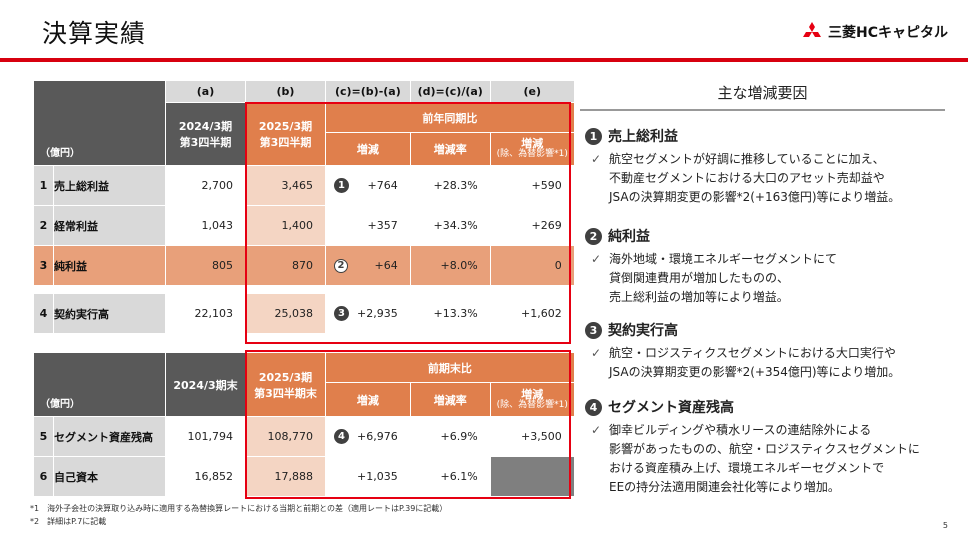  What do you see at coordinates (205, 225) in the screenshot?
I see `value-a: 1,043` at bounding box center [205, 225].